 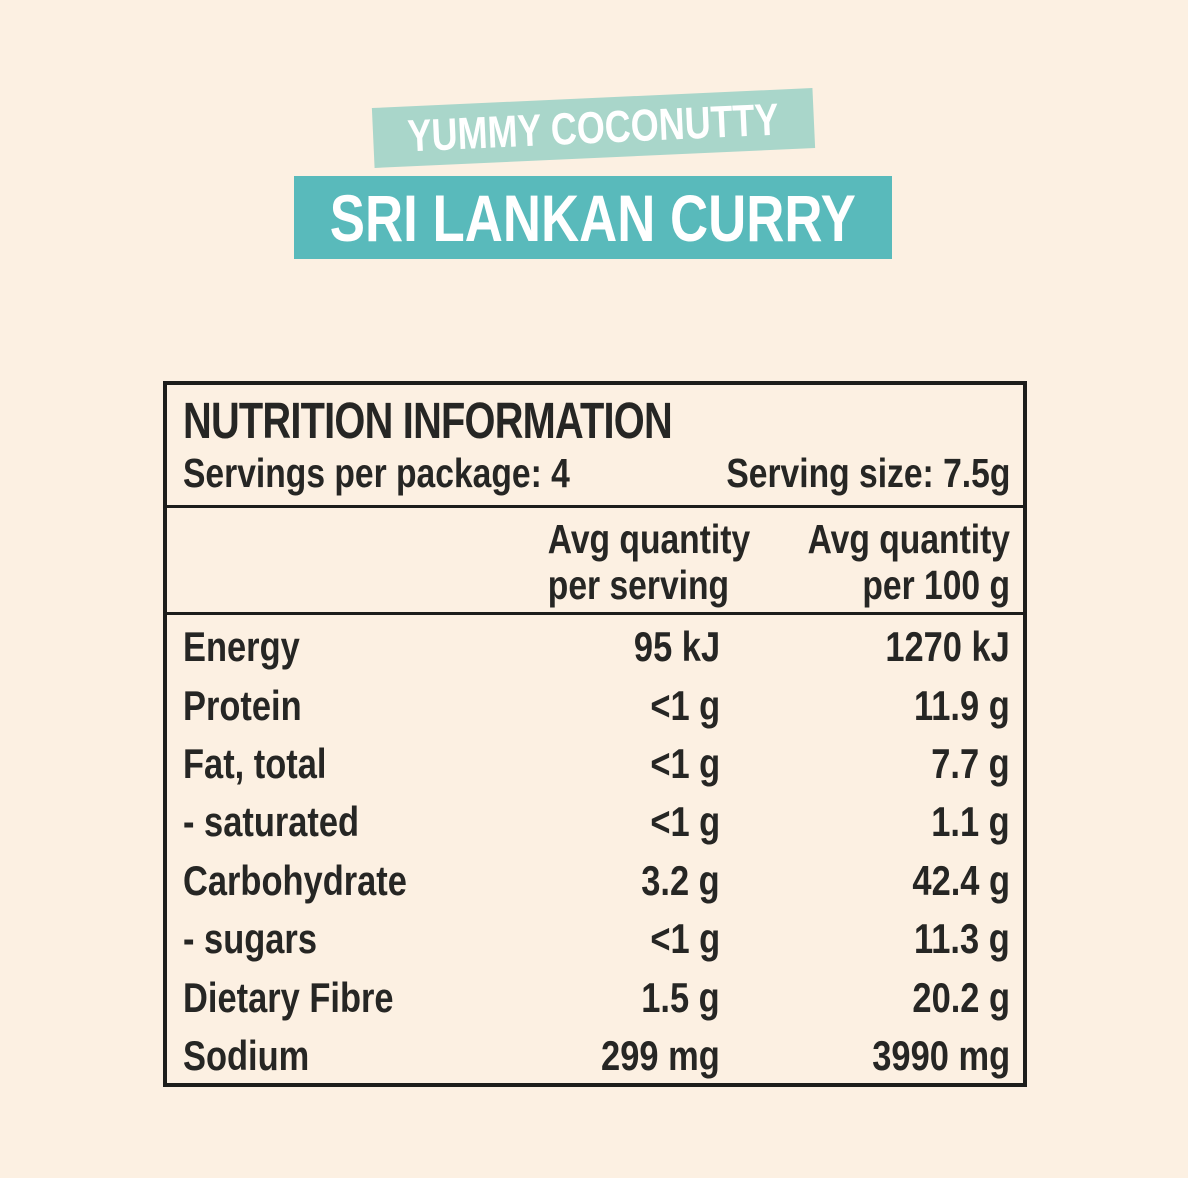 I want to click on table-row-saturated: - saturated <1 g 1.1 g, so click(x=596, y=822).